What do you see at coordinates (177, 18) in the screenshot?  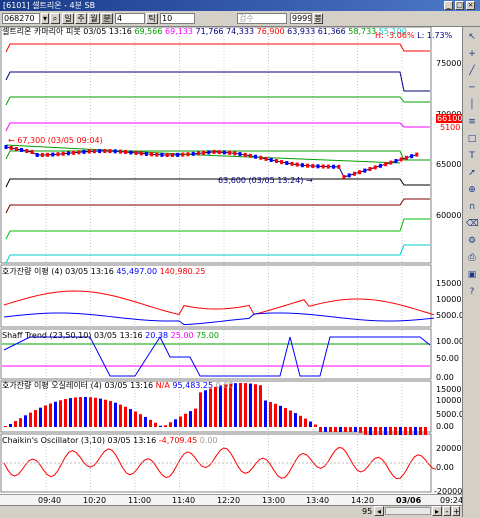 I see `count-select: 10` at bounding box center [177, 18].